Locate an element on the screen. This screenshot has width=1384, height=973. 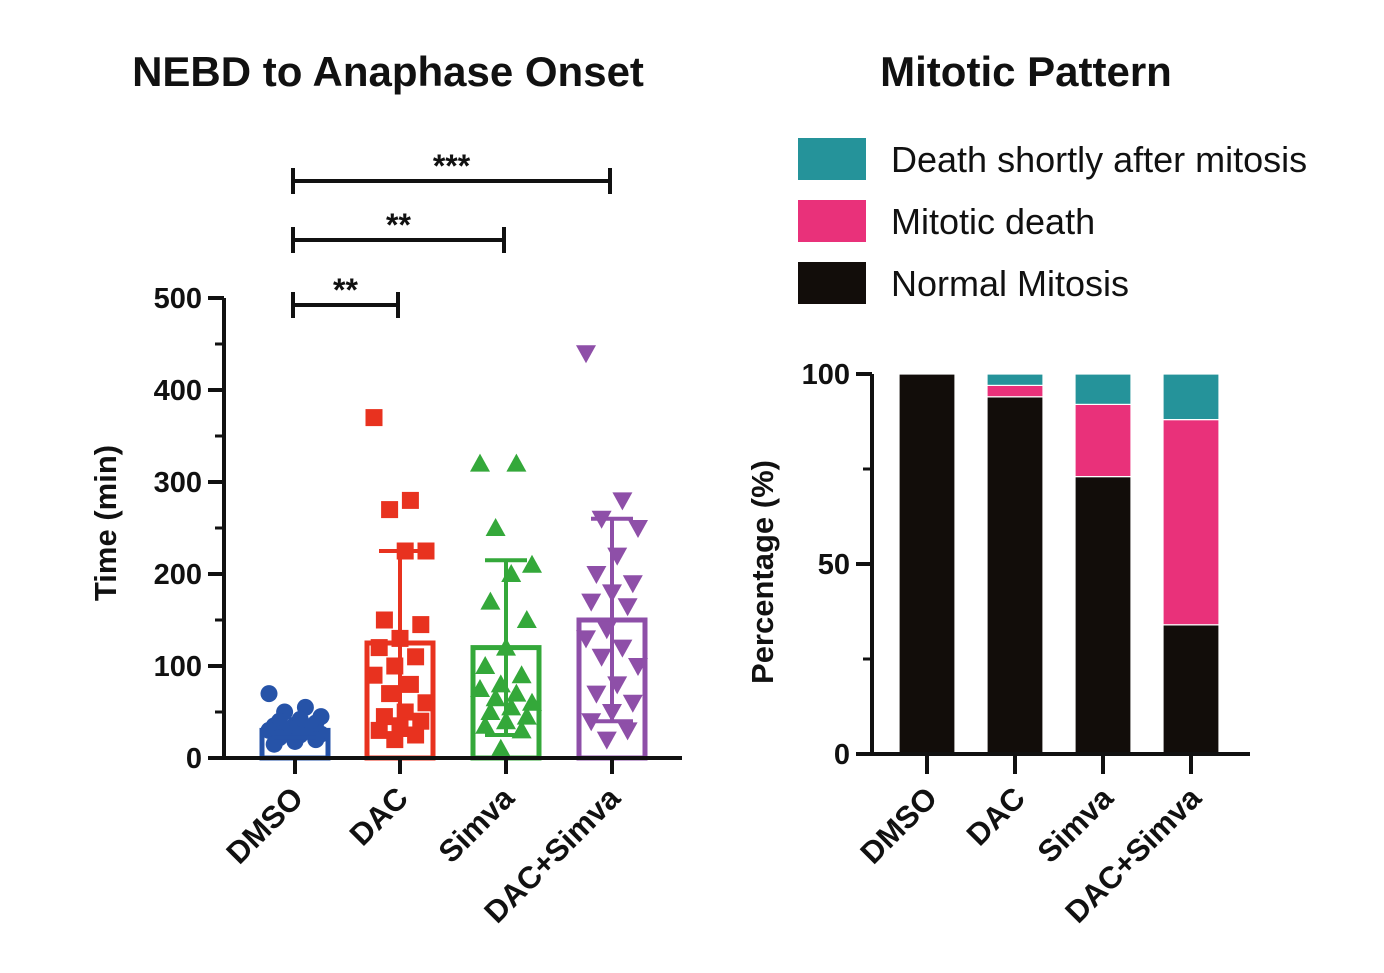
legend-label-normal-mitosis: Normal Mitosis is located at coordinates (1010, 283).